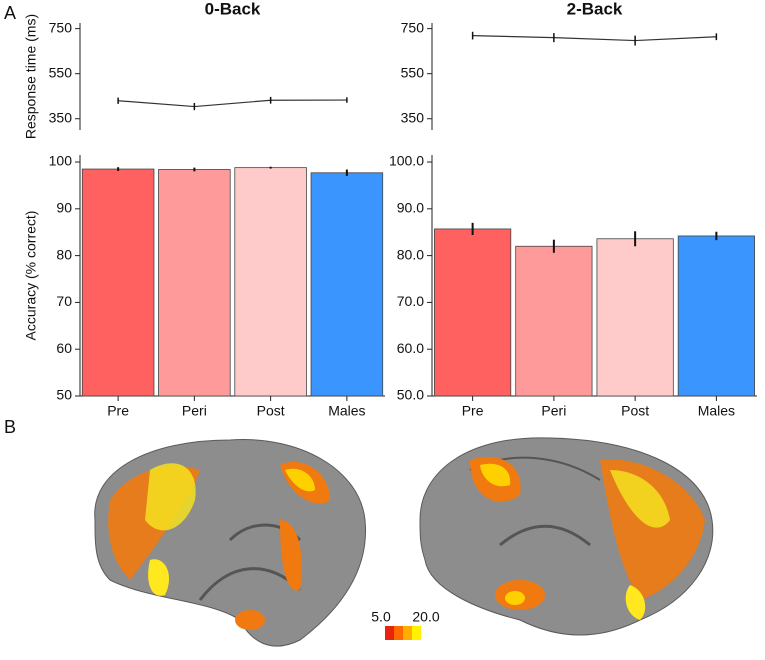  I want to click on y-tick-label: 60.0, so click(410, 348).